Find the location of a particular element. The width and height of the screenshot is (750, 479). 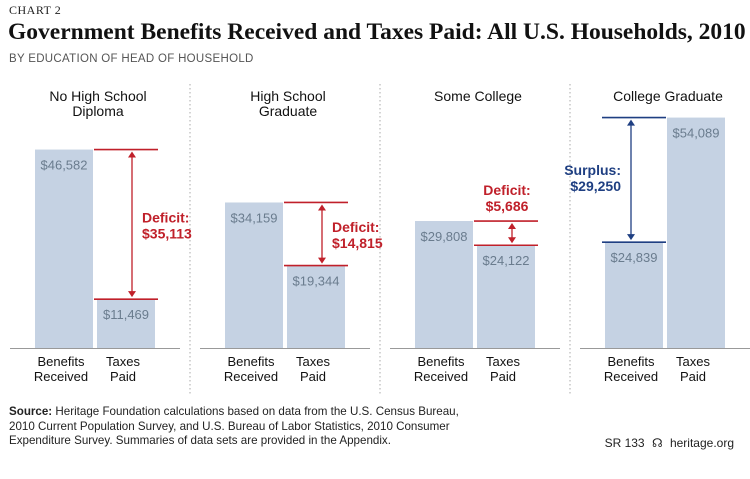

footer-credit: SR 133 ☊ heritage.org is located at coordinates (667, 443).